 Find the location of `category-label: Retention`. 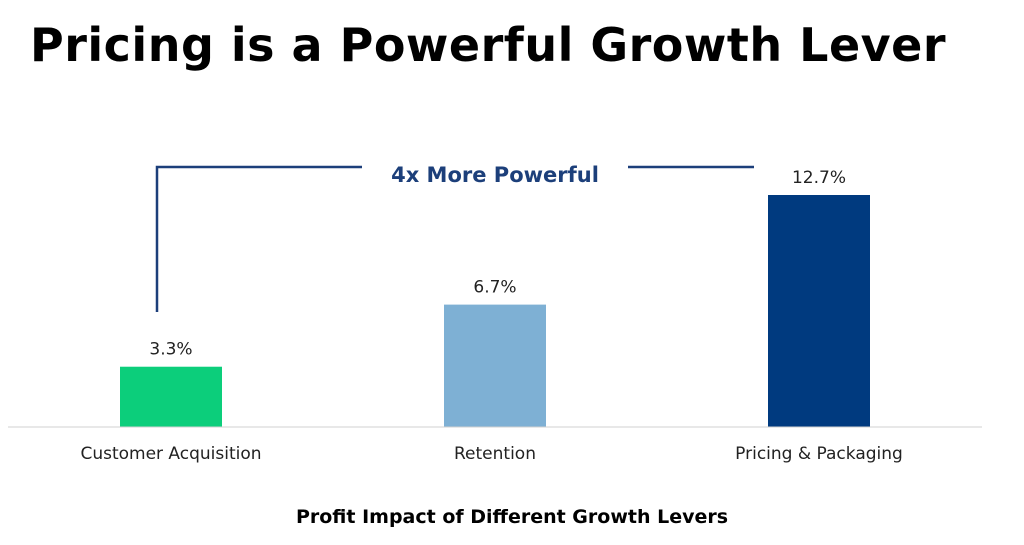

category-label: Retention is located at coordinates (495, 454).